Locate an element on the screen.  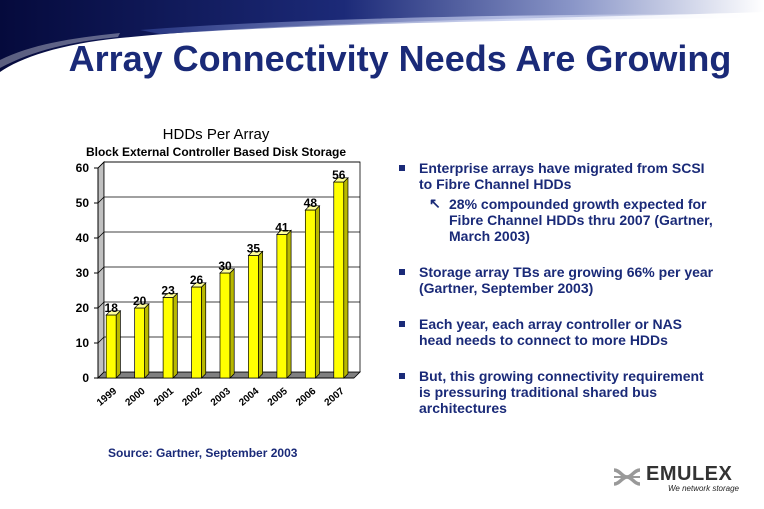
y-tick-label: 30 is located at coordinates (83, 273).